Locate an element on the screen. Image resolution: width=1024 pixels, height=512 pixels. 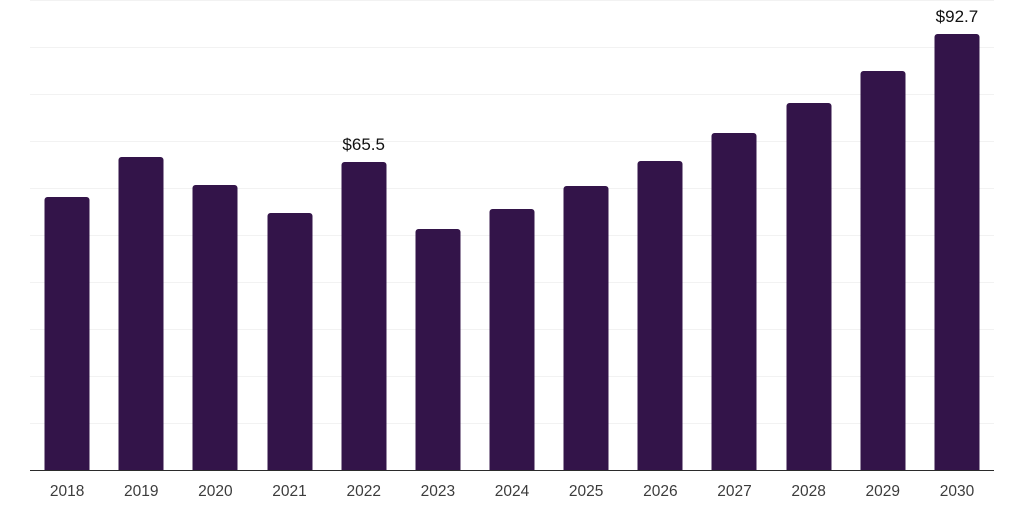
x-tick-2021: 2021 is located at coordinates (289, 491).